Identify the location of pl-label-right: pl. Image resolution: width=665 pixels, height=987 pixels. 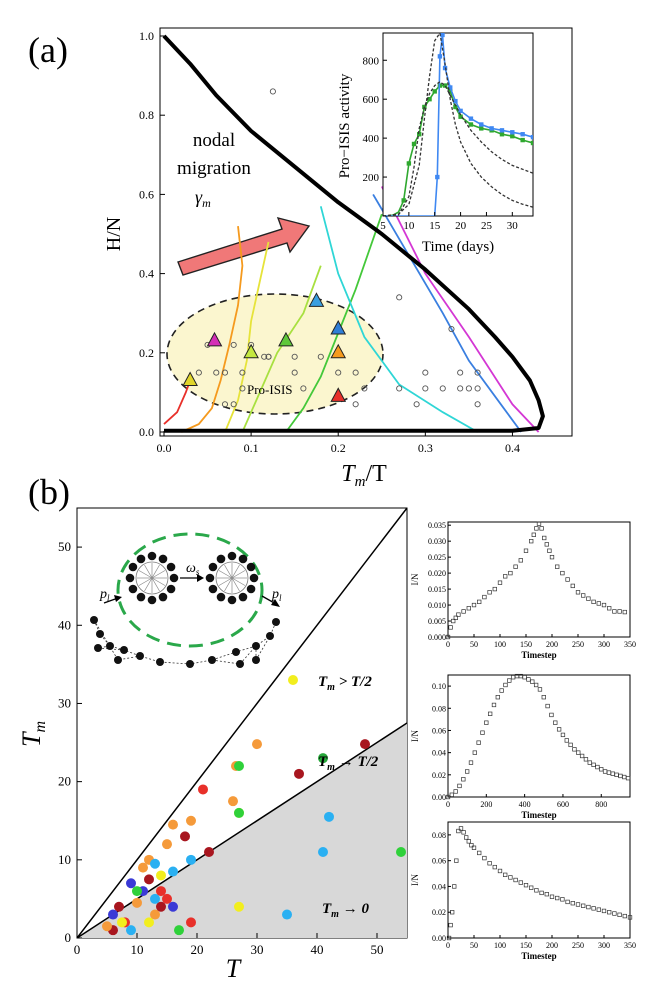
(276, 595).